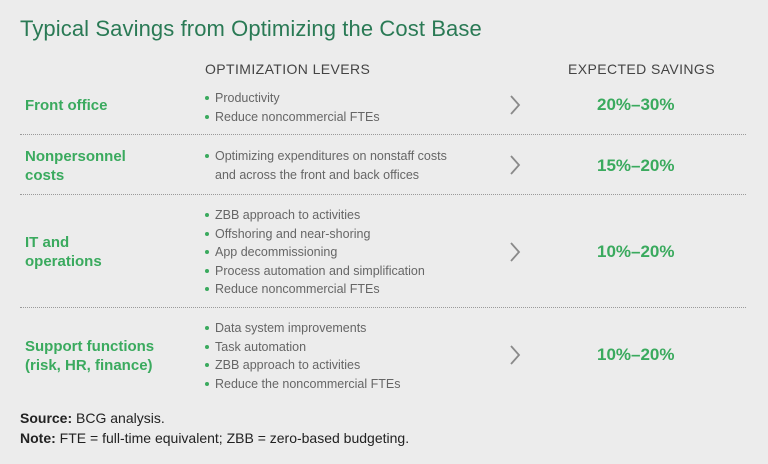  What do you see at coordinates (120, 418) in the screenshot?
I see `source-text: BCG analysis.` at bounding box center [120, 418].